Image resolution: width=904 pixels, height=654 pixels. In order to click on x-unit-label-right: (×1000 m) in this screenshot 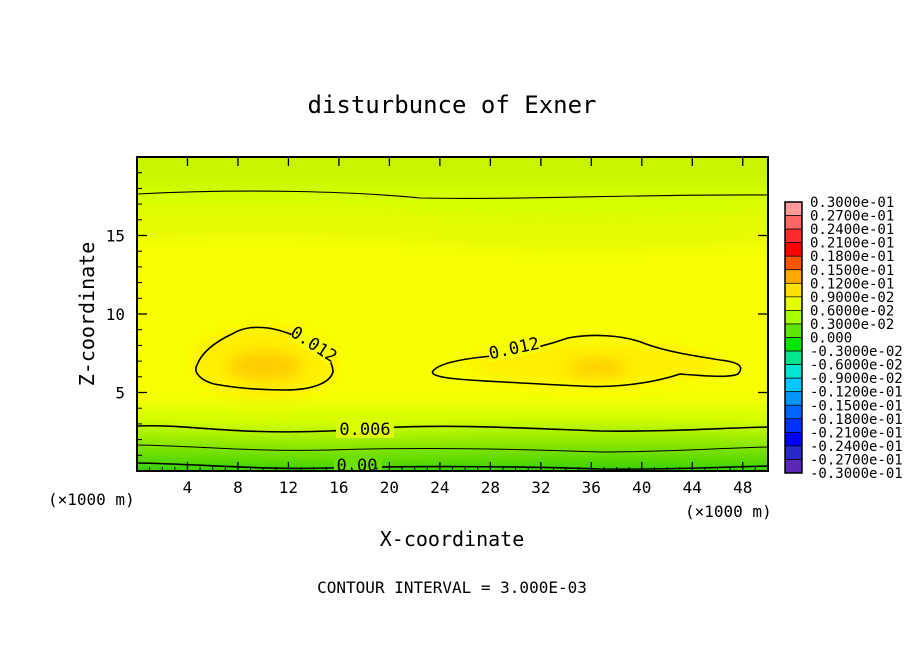, I will do `click(728, 511)`.